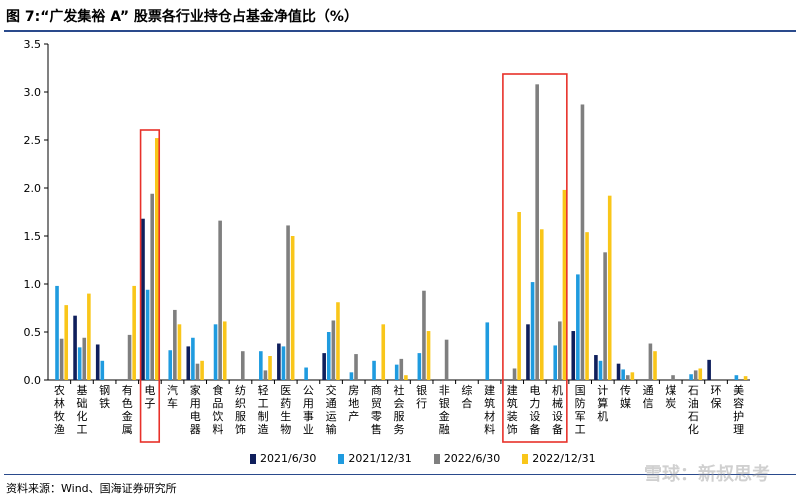 The image size is (800, 498). What do you see at coordinates (75, 347) in the screenshot?
I see `bar-基础化工-2021/6/30` at bounding box center [75, 347].